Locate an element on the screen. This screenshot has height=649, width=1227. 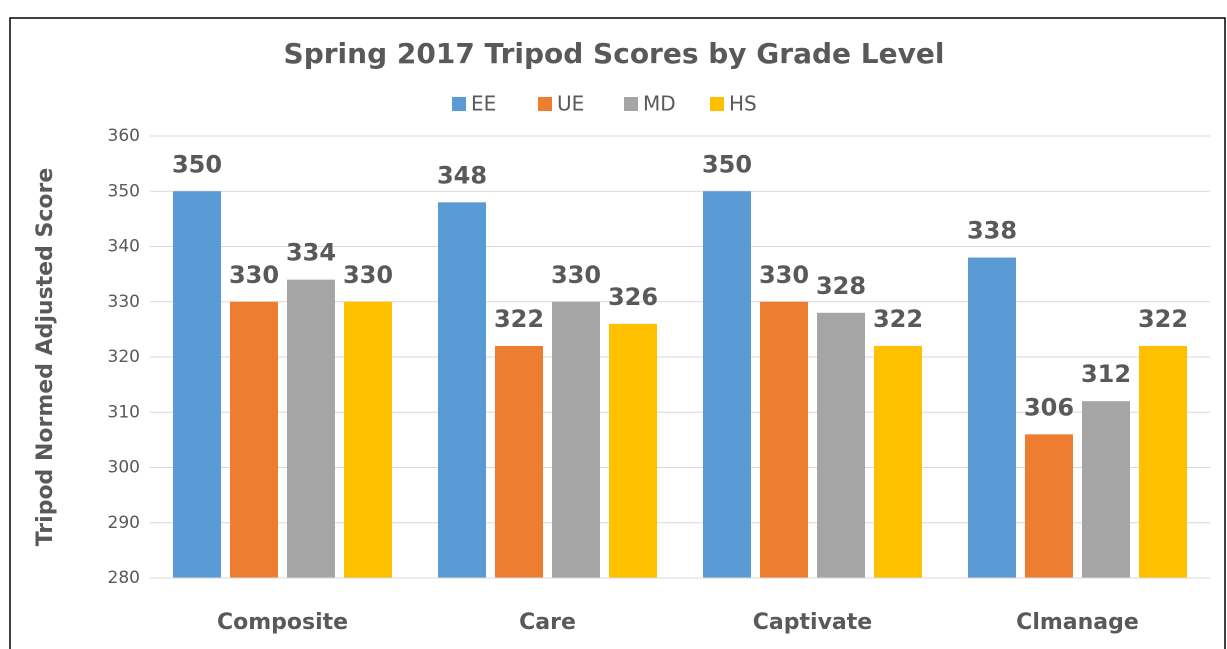
legend-label: UE is located at coordinates (570, 104).